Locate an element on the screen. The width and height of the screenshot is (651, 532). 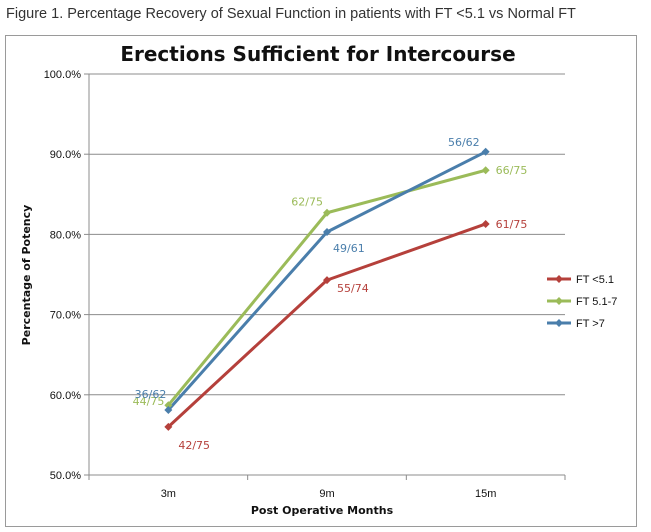
x-tick-labels: 3m 9m 15m is located at coordinates (329, 494).